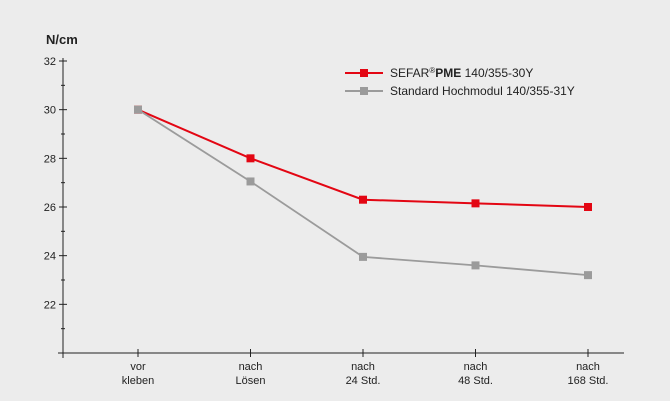 The width and height of the screenshot is (670, 401). Describe the element at coordinates (138, 367) in the screenshot. I see `x-tick-label: vor` at that location.